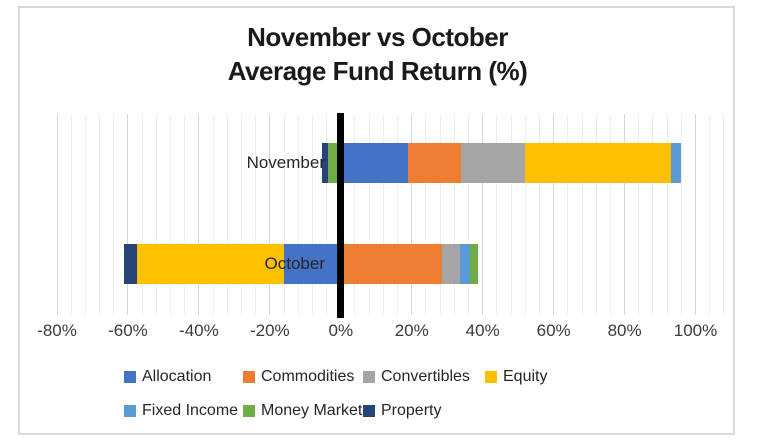 This screenshot has width=768, height=446. What do you see at coordinates (493, 162) in the screenshot?
I see `segment-november-convertibles` at bounding box center [493, 162].